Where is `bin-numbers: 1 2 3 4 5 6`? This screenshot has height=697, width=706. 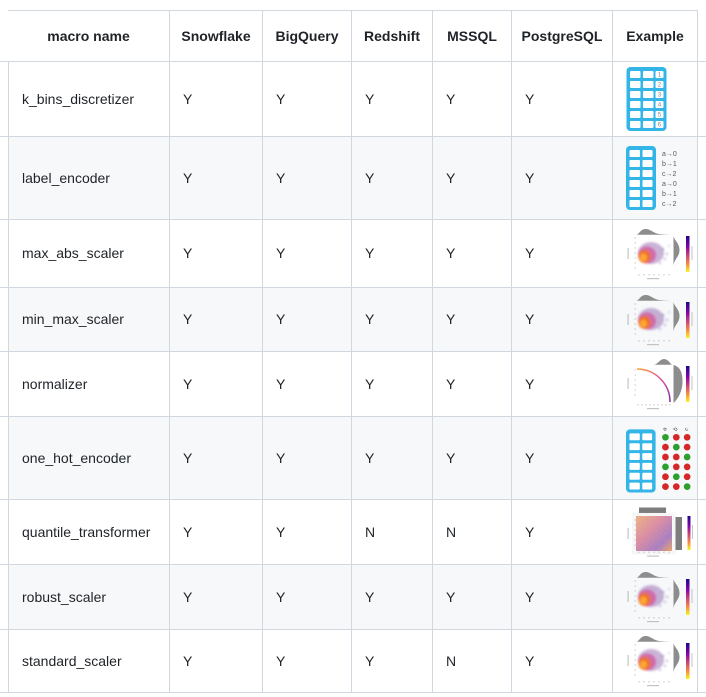 bin-numbers: 1 2 3 4 5 6 is located at coordinates (660, 100).